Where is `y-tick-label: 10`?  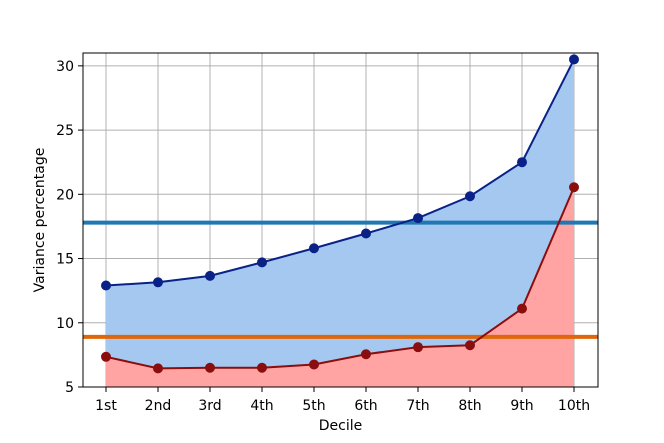
y-tick-label: 10 is located at coordinates (65, 324).